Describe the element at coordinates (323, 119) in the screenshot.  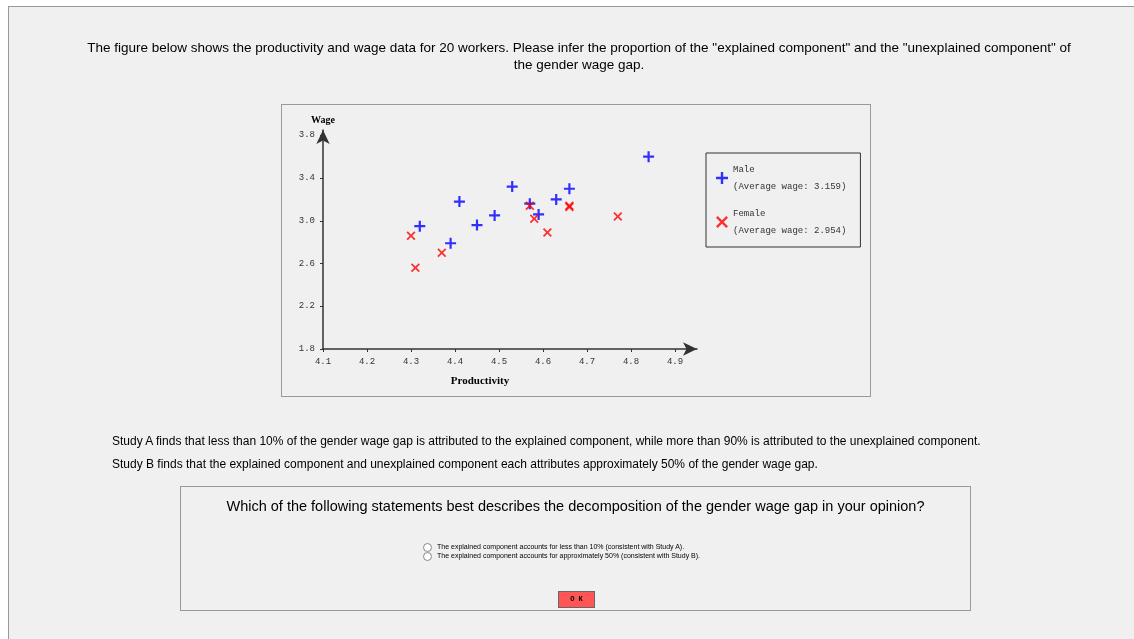
I see `y-axis-title: Wage` at that location.